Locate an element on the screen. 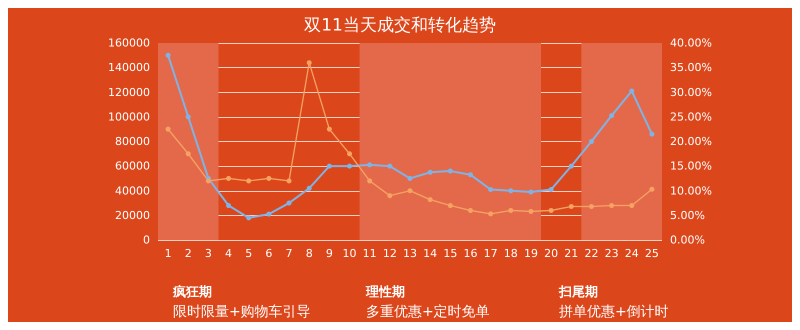 This screenshot has height=330, width=800. y-tick-label: 60000 is located at coordinates (132, 166).